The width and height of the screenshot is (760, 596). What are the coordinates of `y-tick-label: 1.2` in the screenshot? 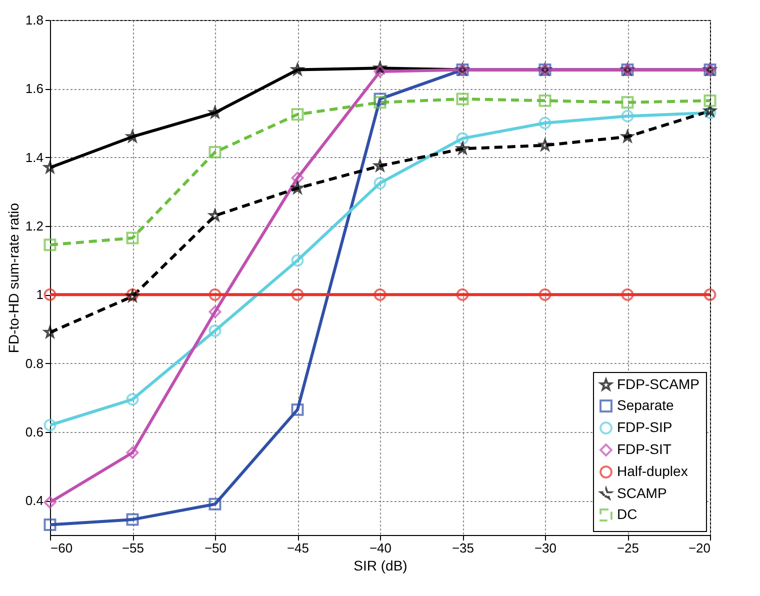 It's located at (34, 226).